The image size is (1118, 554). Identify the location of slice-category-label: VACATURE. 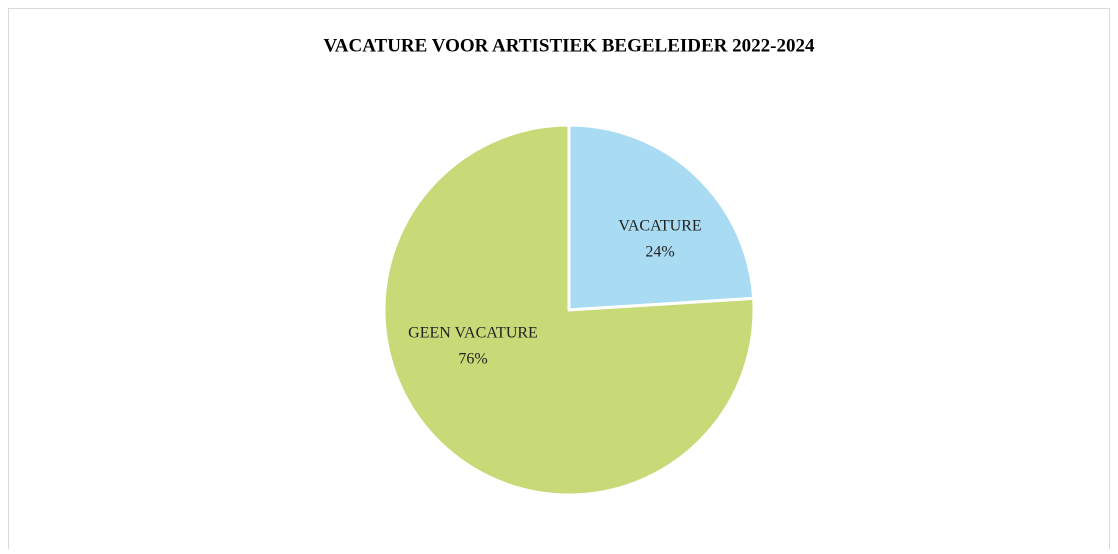
(659, 226).